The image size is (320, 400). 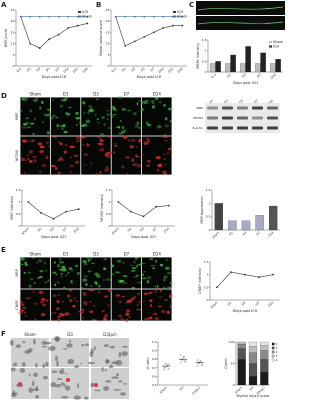 What do you see at coordinates (215, 235) in the screenshot?
I see `x-tick-label: Sham` at bounding box center [215, 235].